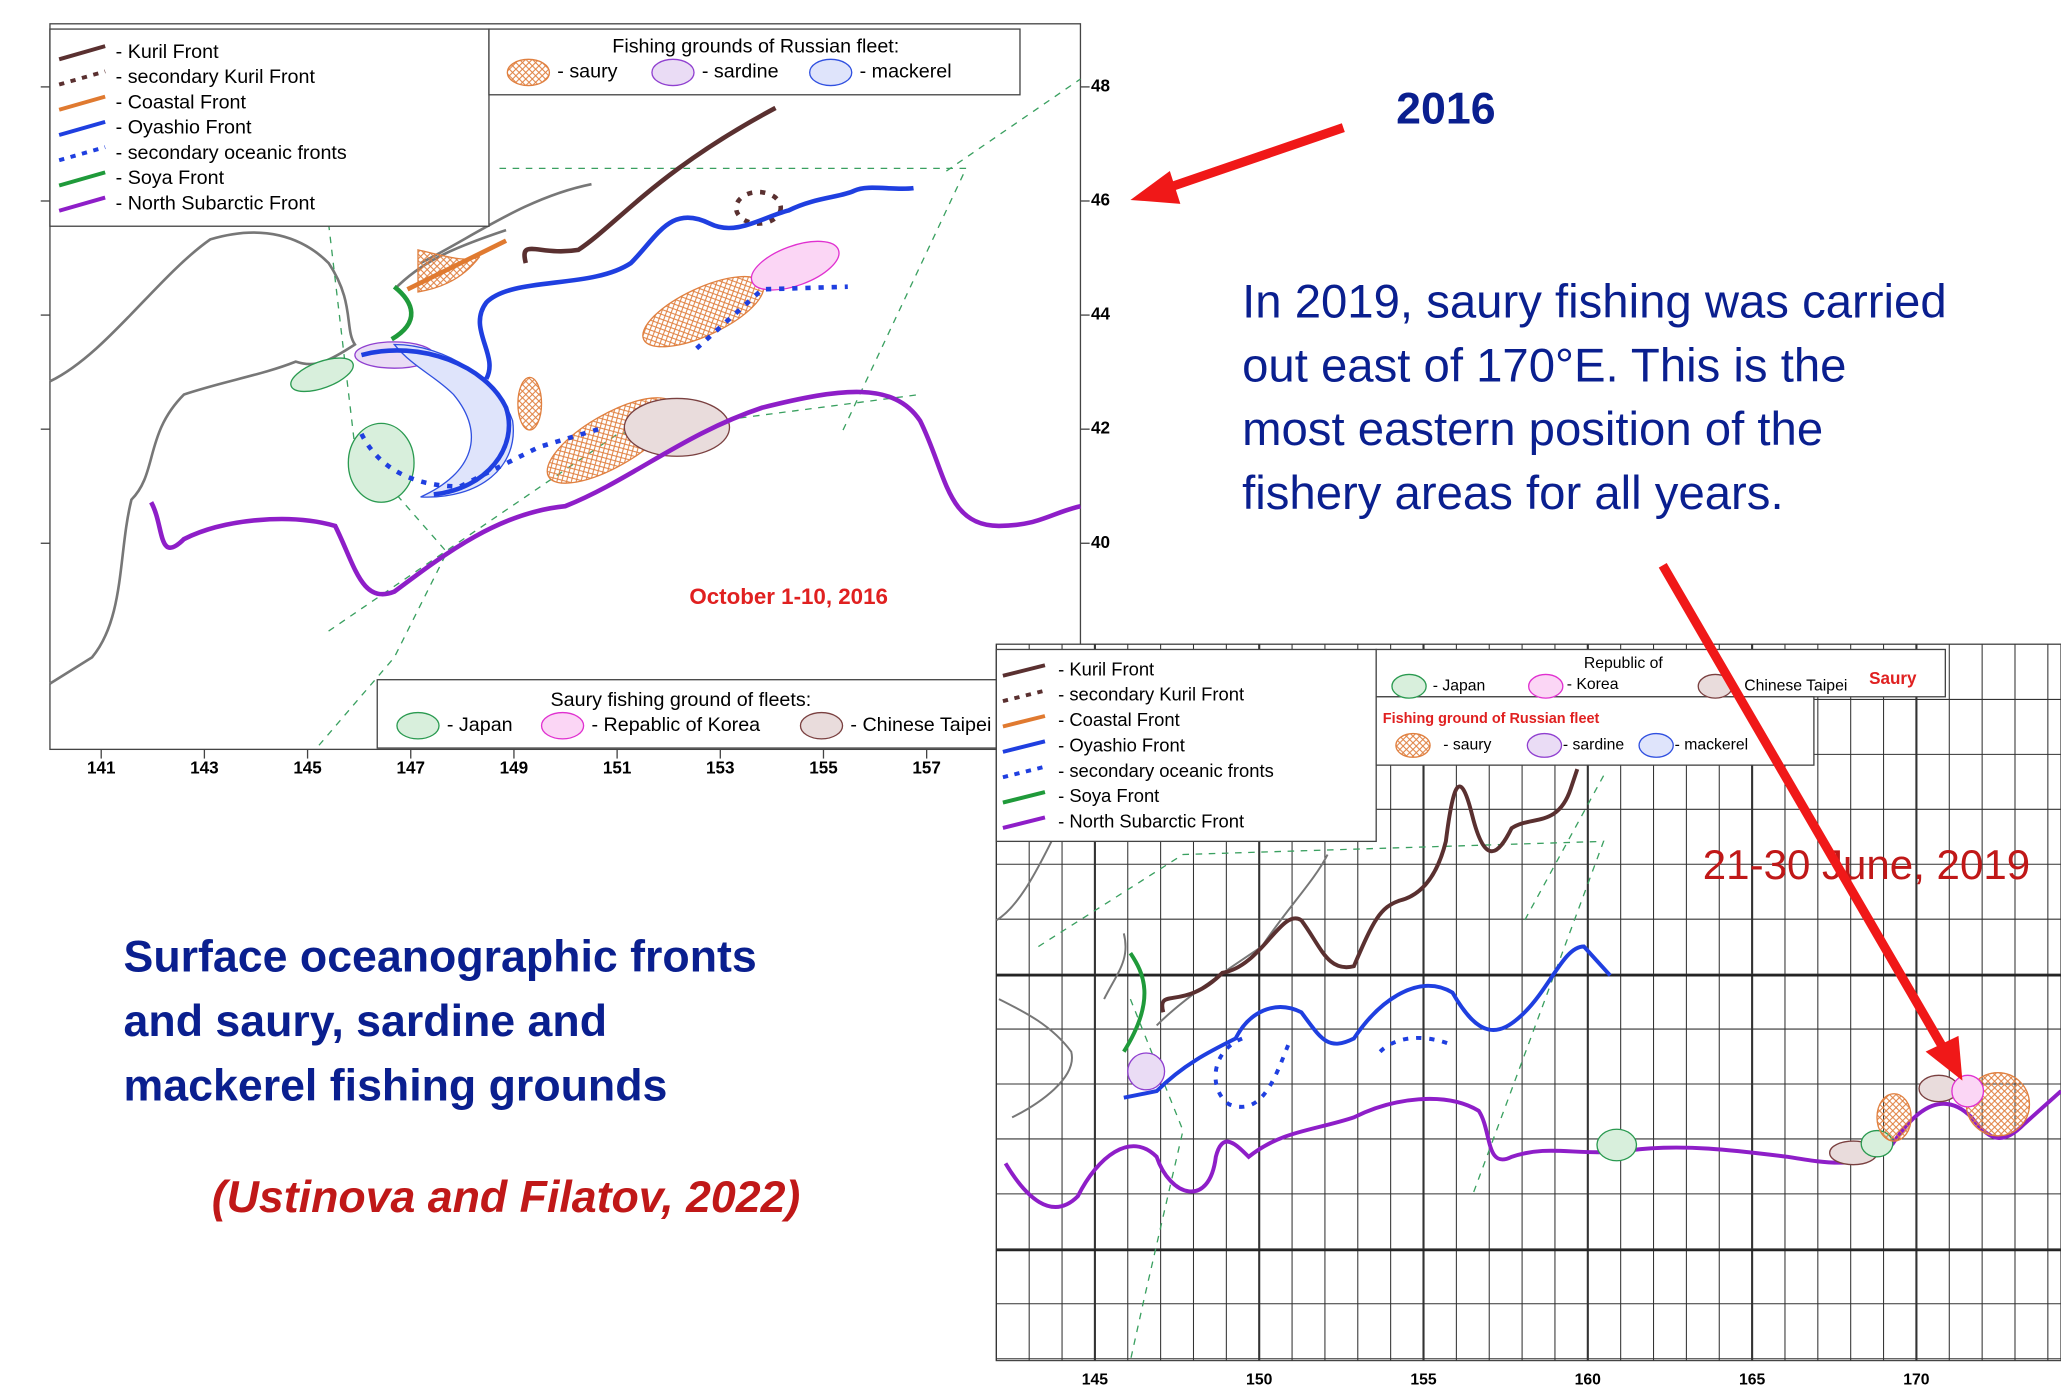 The height and width of the screenshot is (1387, 2061). Describe the element at coordinates (788, 596) in the screenshot. I see `map-date: October 1-10, 2016` at that location.